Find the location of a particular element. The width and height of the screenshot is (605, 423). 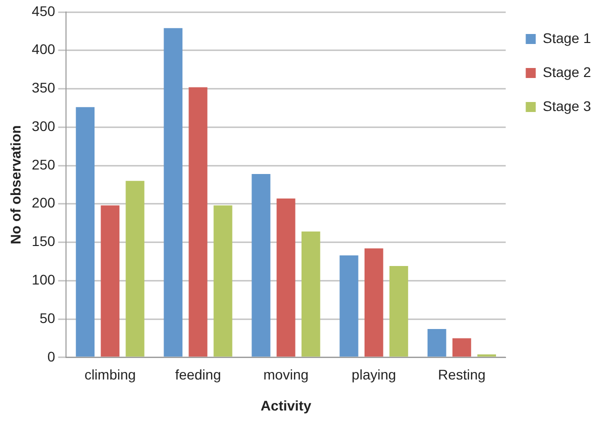

y-tick-label: 300 is located at coordinates (44, 126).